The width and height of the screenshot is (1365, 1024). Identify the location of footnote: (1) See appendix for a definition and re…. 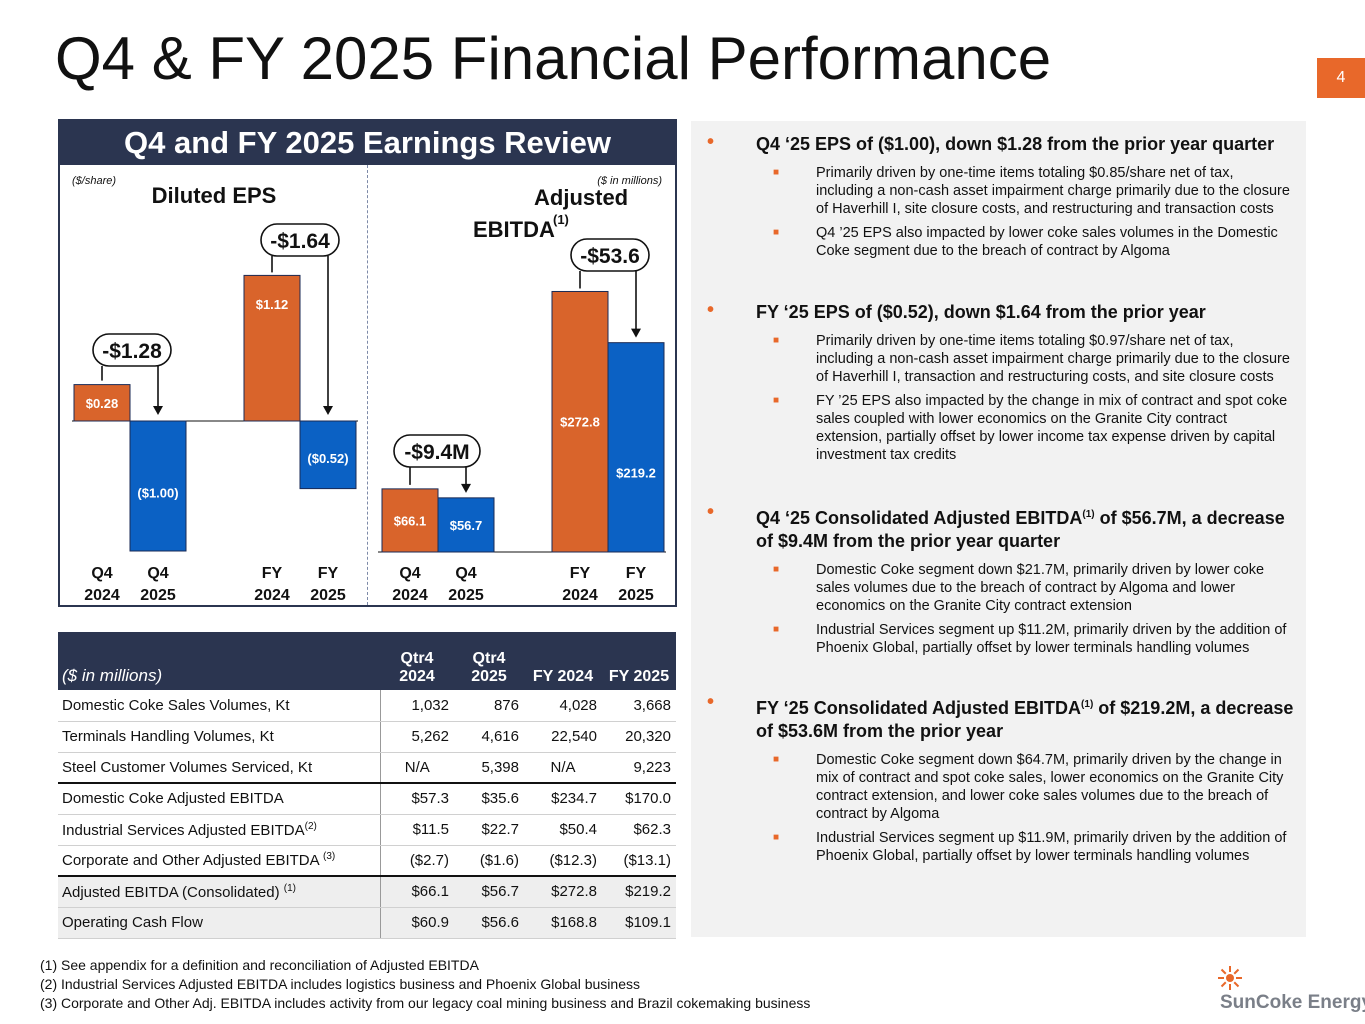
(259, 965).